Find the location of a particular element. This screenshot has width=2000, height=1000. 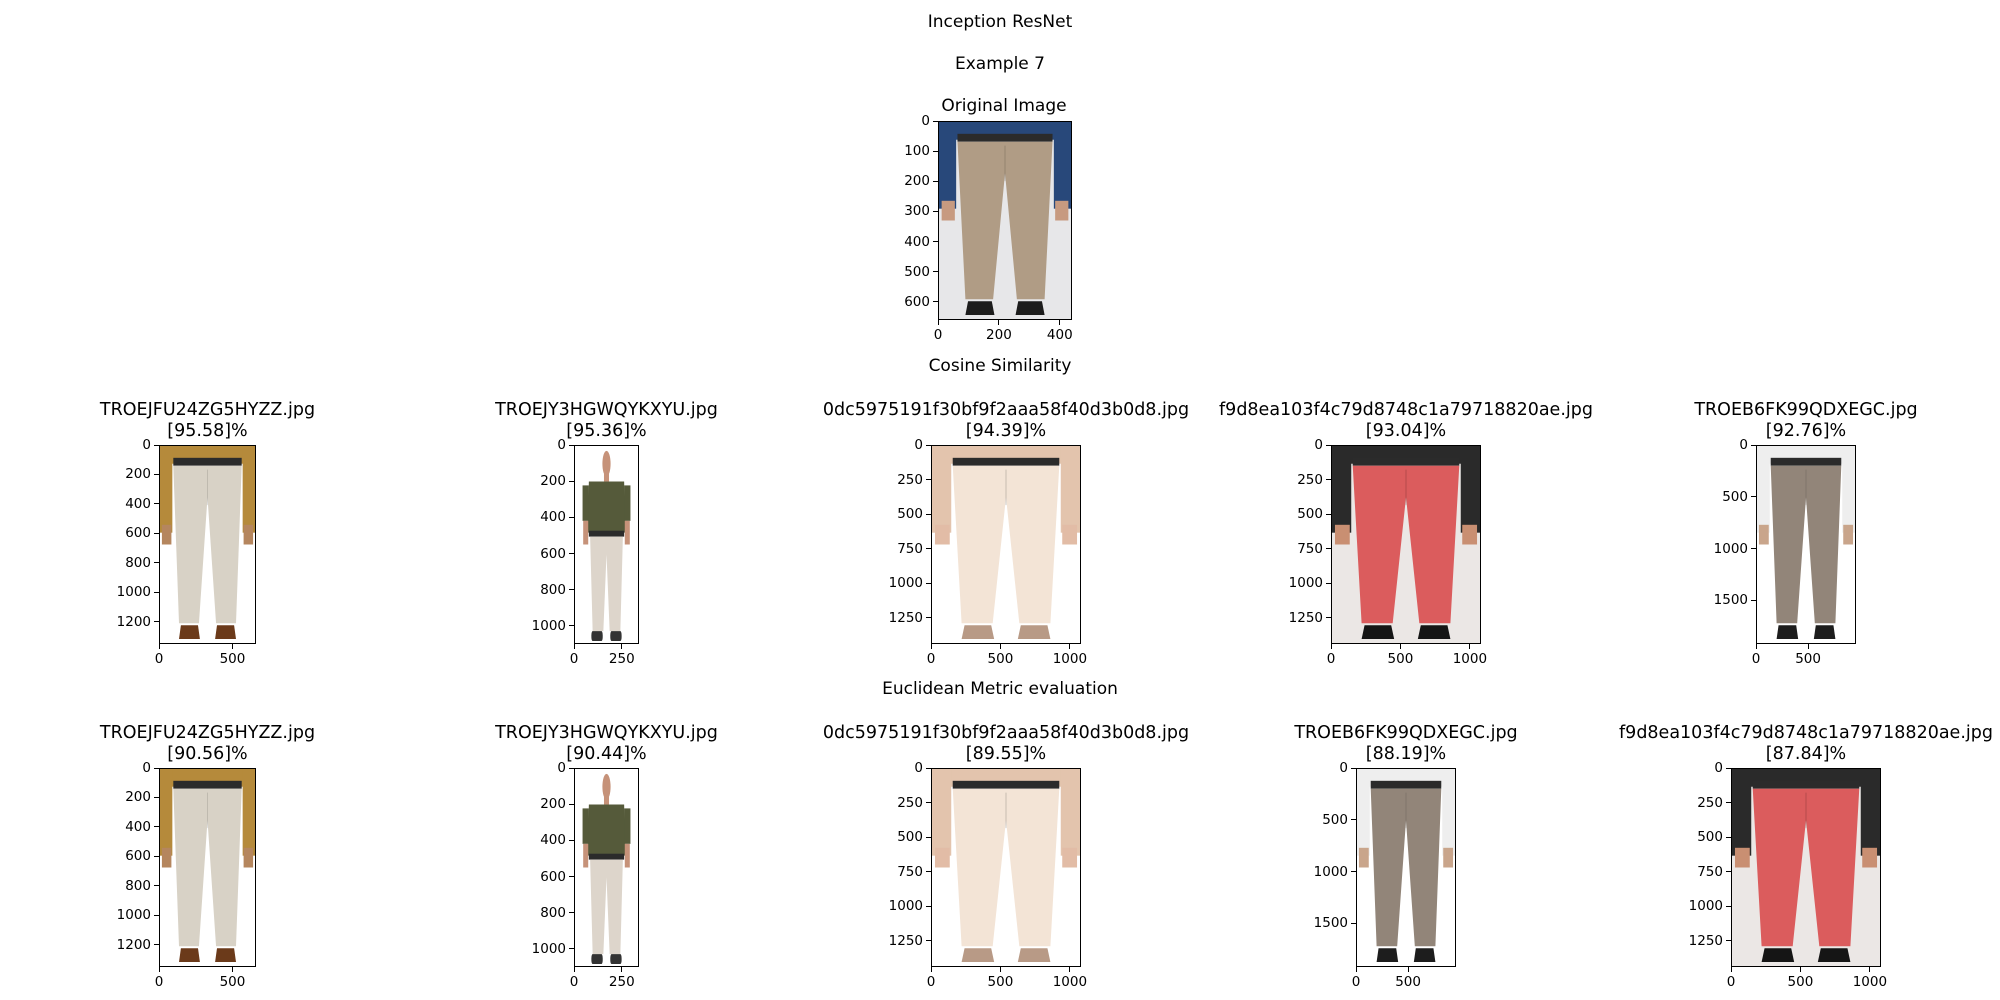

y-tick-label: 200 is located at coordinates (917, 181).